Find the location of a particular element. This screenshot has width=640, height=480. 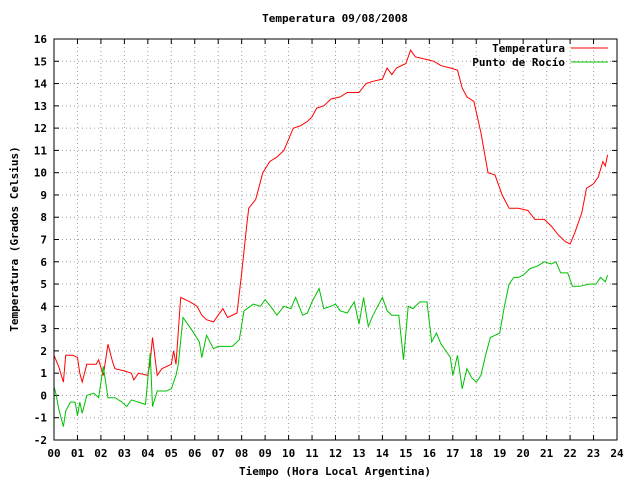

x-tick-label: 00 is located at coordinates (53, 453).